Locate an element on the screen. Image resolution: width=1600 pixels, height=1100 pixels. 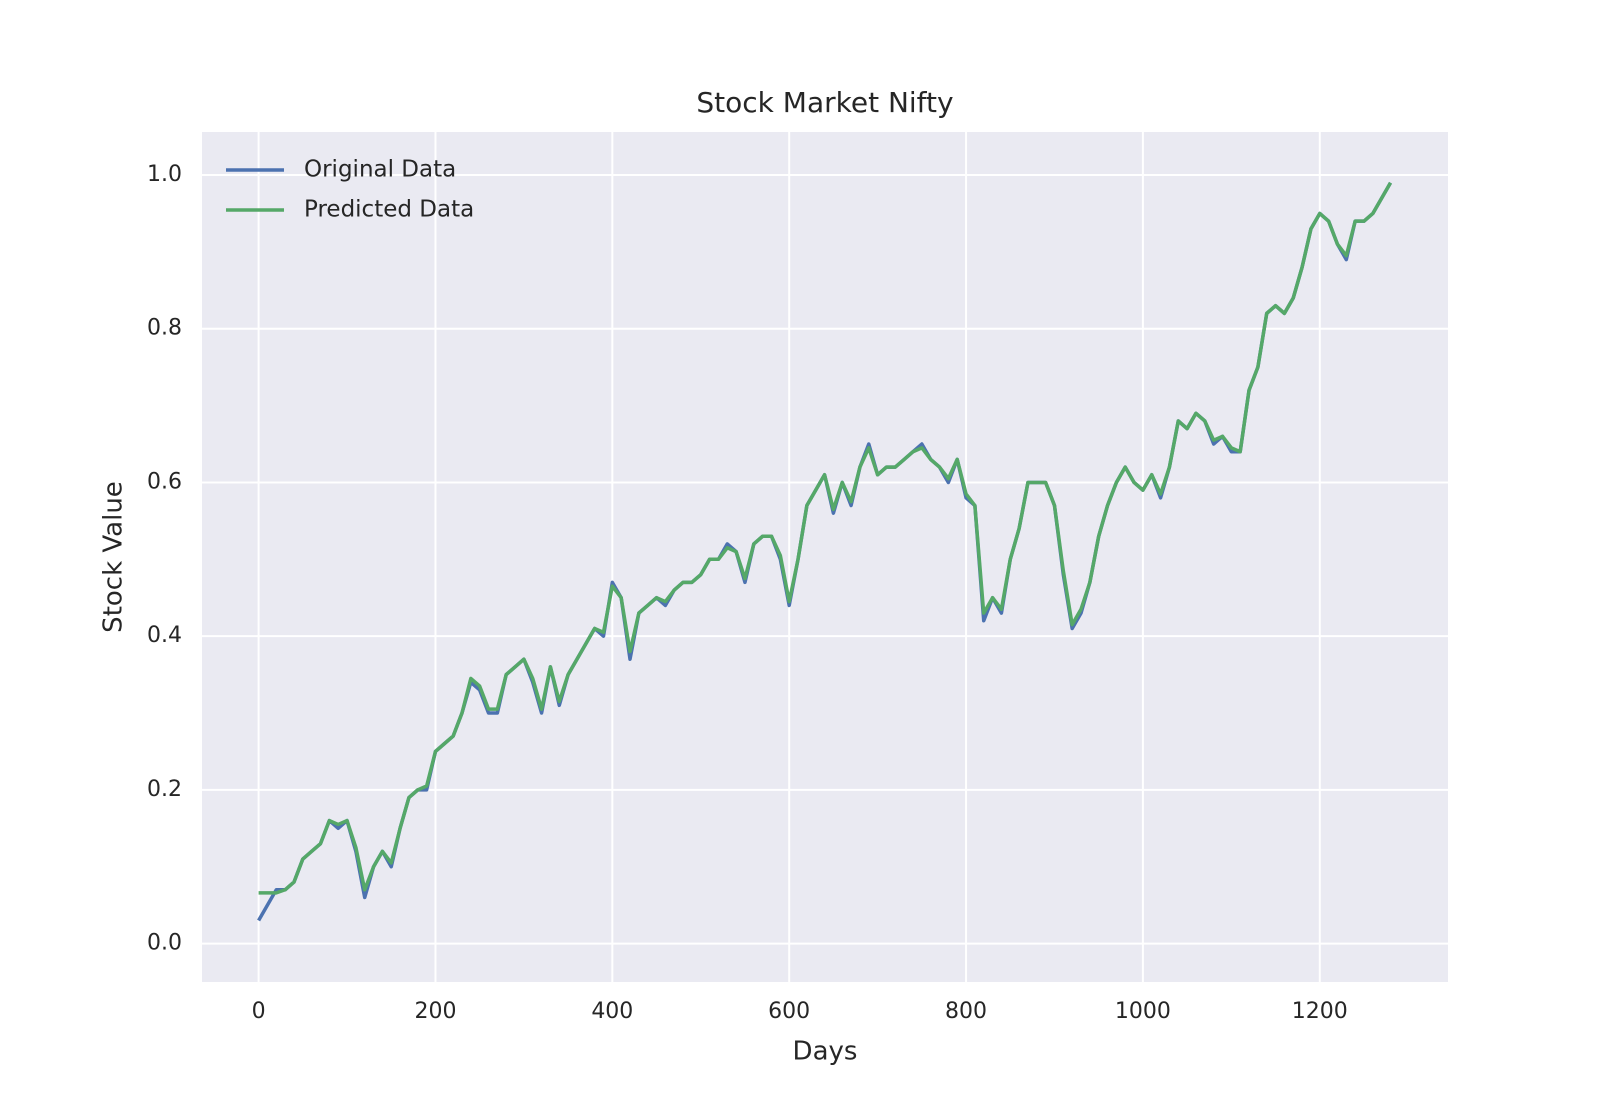
y-axis-label: Stock Value is located at coordinates (114, 557).